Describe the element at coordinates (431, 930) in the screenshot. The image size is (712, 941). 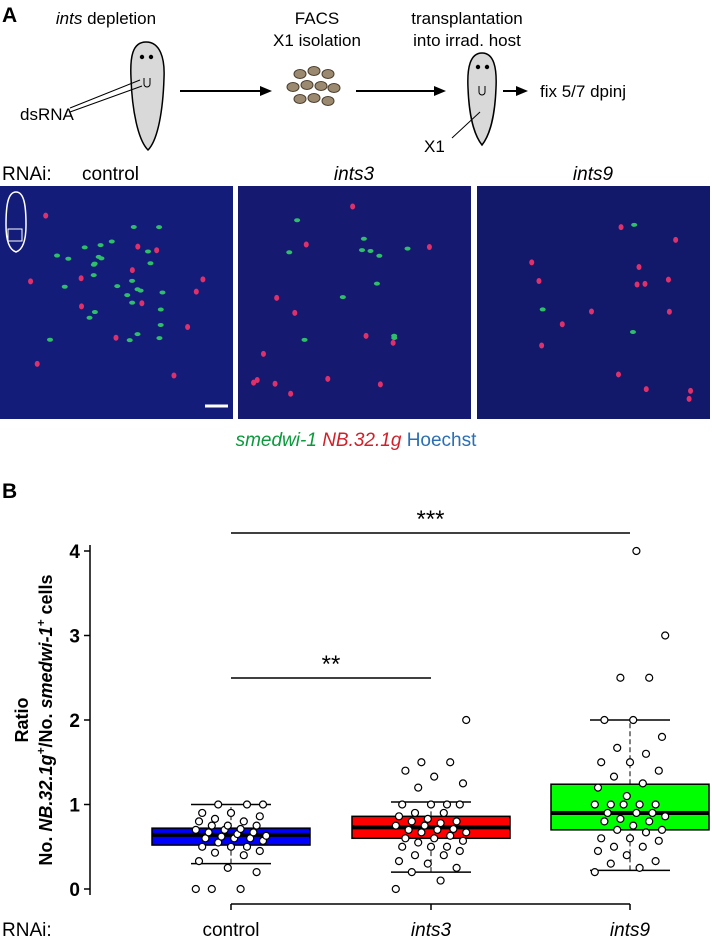
I see `x-tick-label: ints3` at that location.